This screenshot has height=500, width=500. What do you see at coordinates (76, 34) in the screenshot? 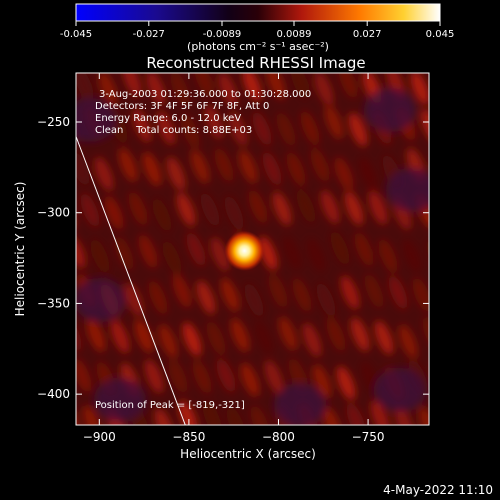
I see `colorbar-tick-label: -0.045` at bounding box center [76, 34].